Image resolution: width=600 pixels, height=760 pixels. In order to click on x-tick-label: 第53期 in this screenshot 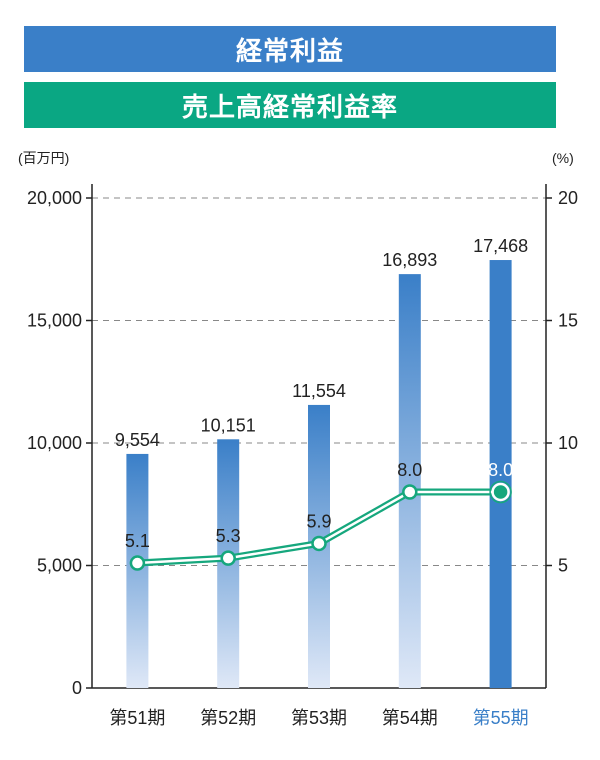, I will do `click(319, 718)`.